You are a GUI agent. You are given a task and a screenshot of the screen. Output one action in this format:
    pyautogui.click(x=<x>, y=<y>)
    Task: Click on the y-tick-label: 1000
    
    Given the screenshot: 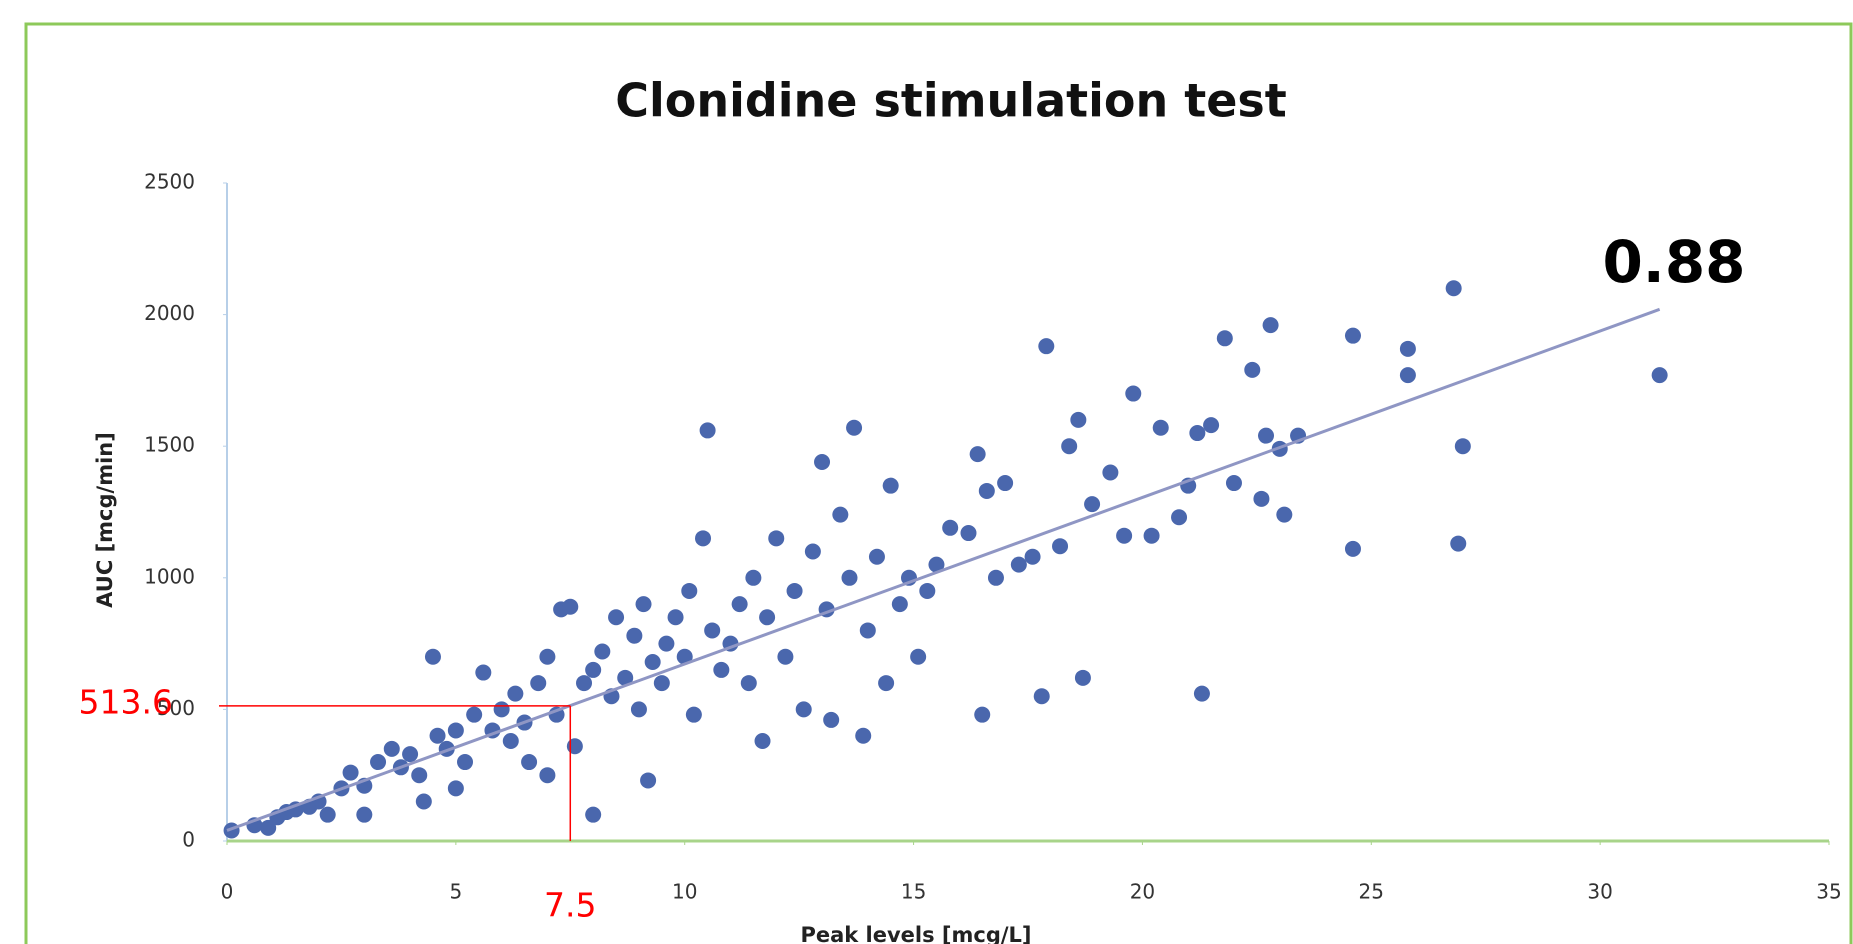 What is the action you would take?
    pyautogui.click(x=169, y=576)
    